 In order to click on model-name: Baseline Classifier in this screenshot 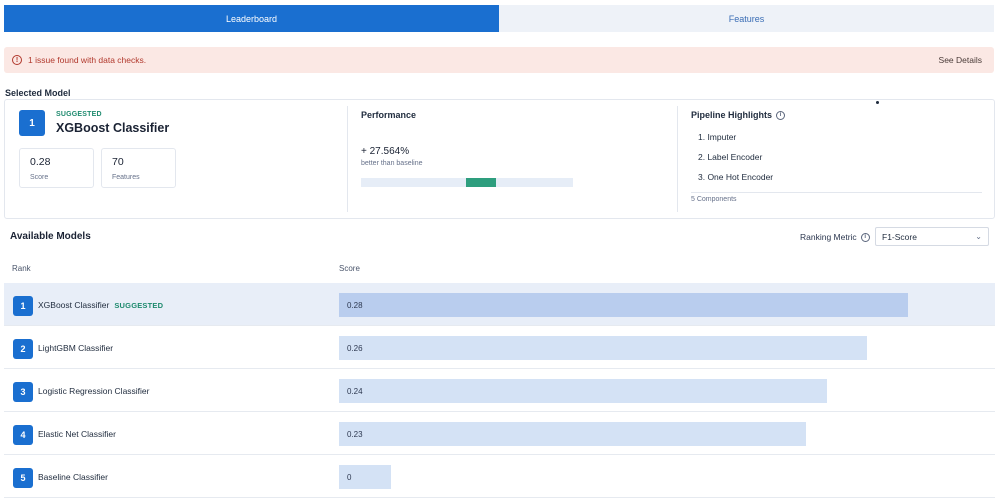, I will do `click(73, 477)`.